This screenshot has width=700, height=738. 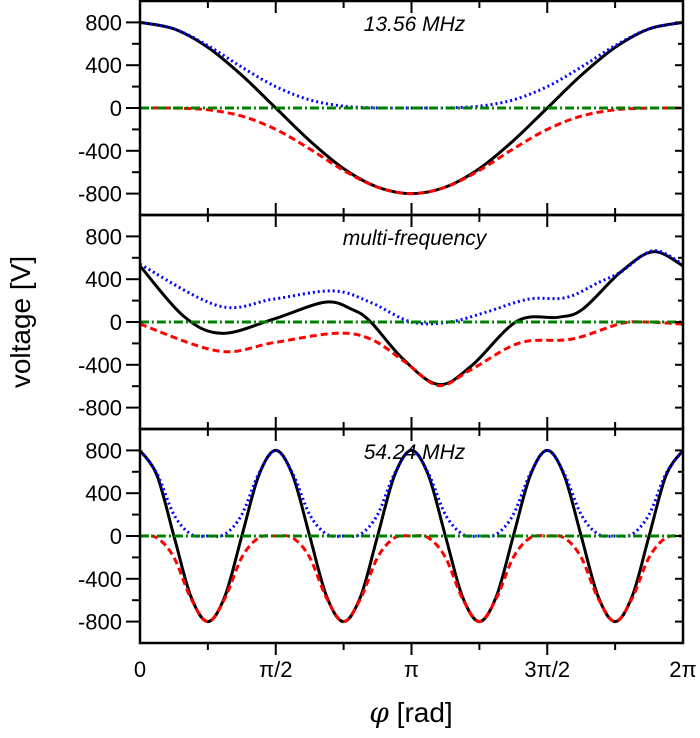 I want to click on x-axis-label: φ [rad], so click(x=410, y=712).